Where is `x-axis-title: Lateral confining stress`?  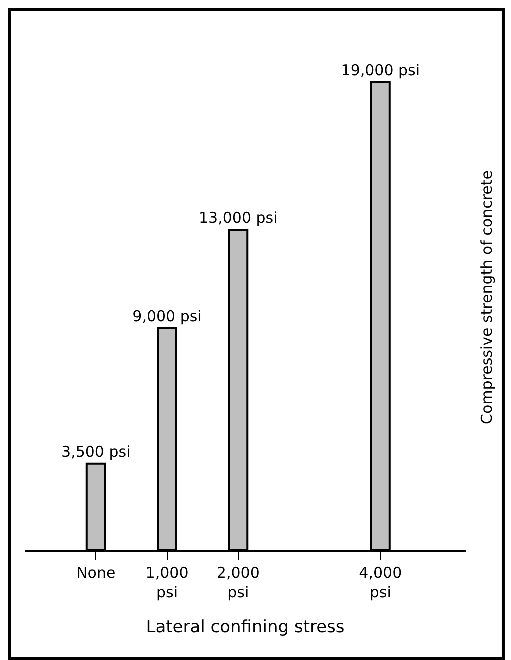 x-axis-title: Lateral confining stress is located at coordinates (245, 627).